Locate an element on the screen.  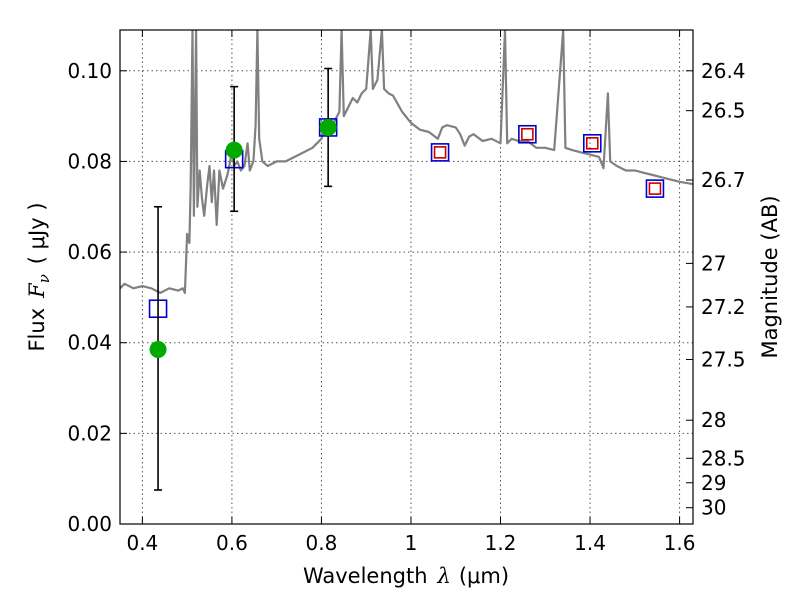
magnitude-axis-title: Magnitude (AB) is located at coordinates (770, 276).